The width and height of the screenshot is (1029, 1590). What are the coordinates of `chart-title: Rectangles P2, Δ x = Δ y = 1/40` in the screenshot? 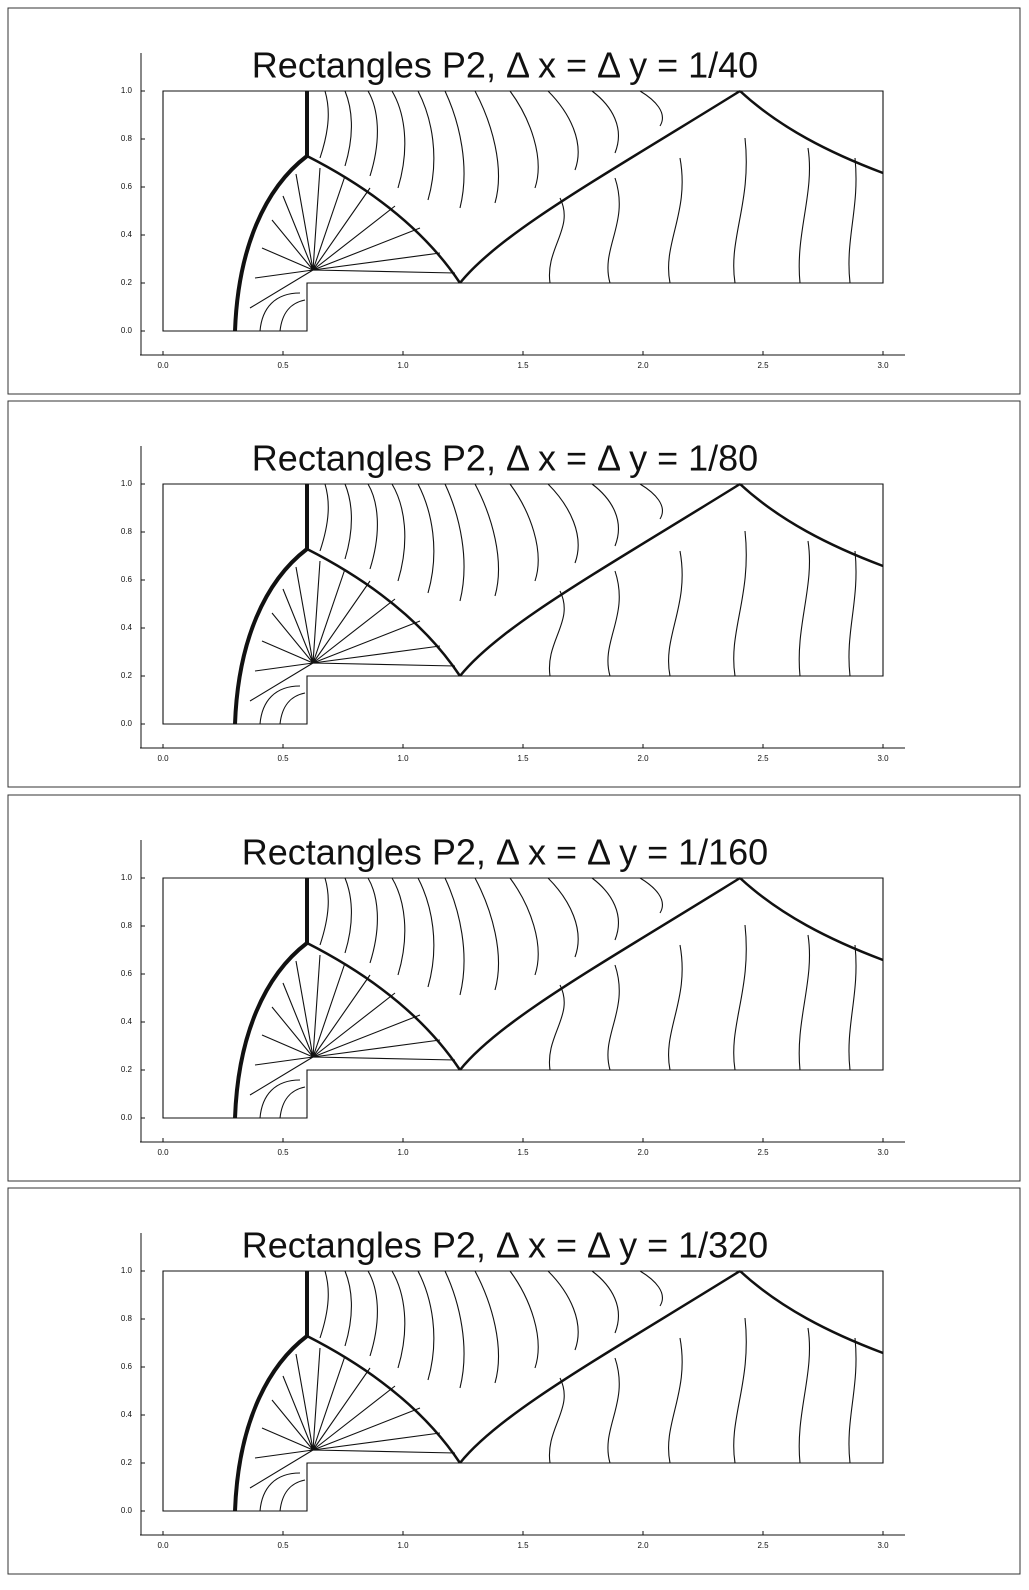 It's located at (505, 65).